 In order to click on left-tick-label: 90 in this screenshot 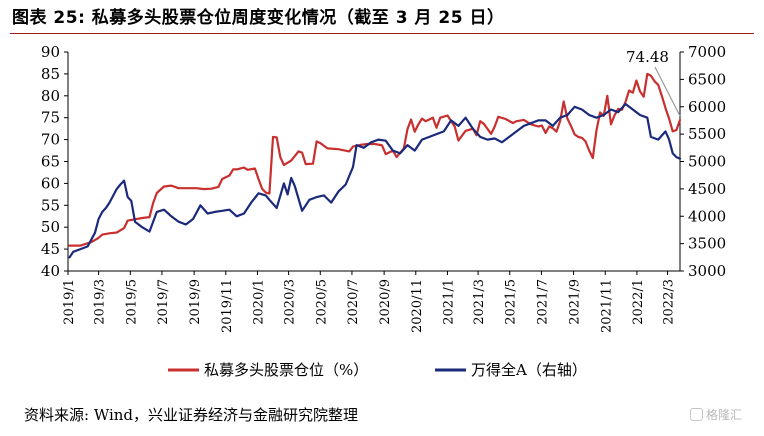, I will do `click(50, 52)`.